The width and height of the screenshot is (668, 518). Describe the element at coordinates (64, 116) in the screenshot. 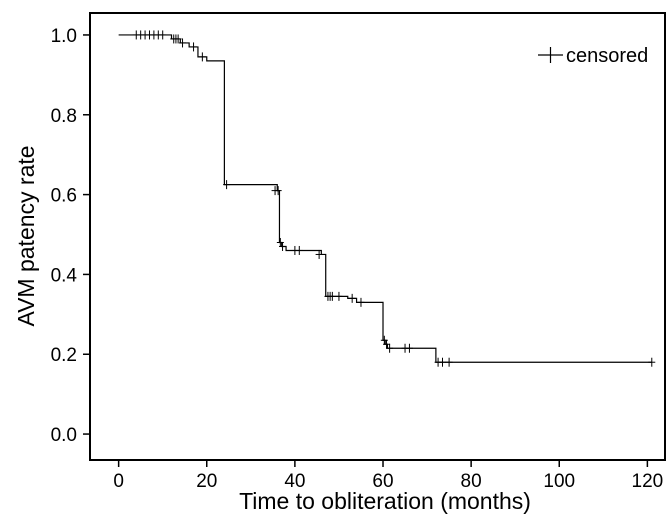

I see `y-tick-label: 0.8` at that location.